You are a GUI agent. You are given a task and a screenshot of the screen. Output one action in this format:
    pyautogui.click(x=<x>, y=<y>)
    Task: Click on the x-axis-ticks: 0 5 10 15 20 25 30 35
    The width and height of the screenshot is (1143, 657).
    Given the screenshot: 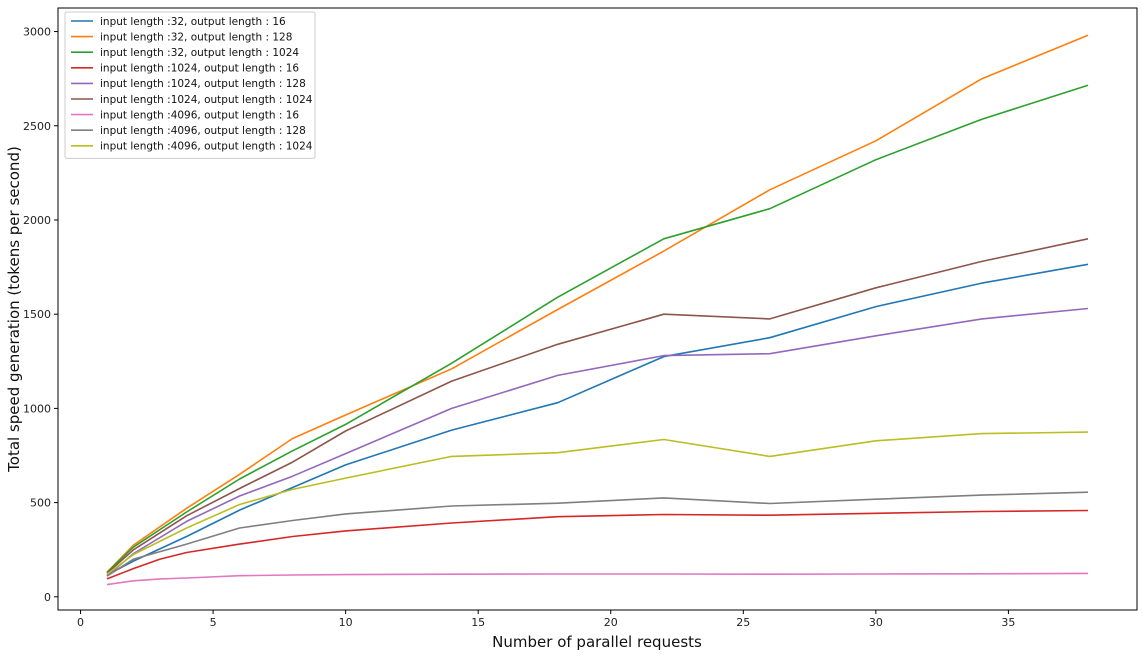 What is the action you would take?
    pyautogui.click(x=546, y=619)
    